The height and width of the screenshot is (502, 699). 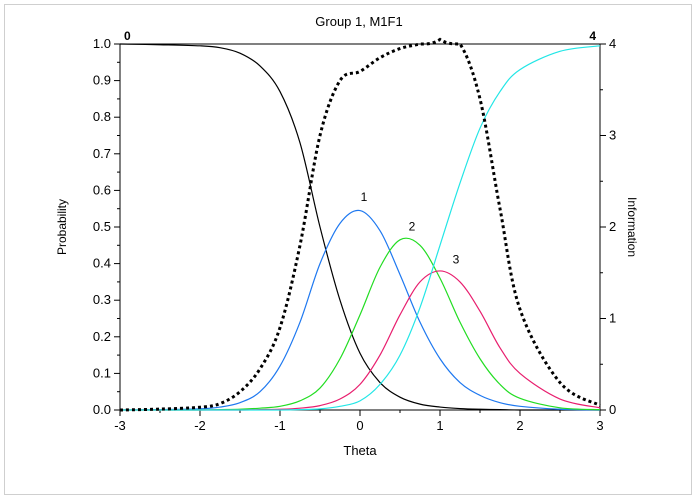 What do you see at coordinates (632, 227) in the screenshot?
I see `y2-axis-label: Information` at bounding box center [632, 227].